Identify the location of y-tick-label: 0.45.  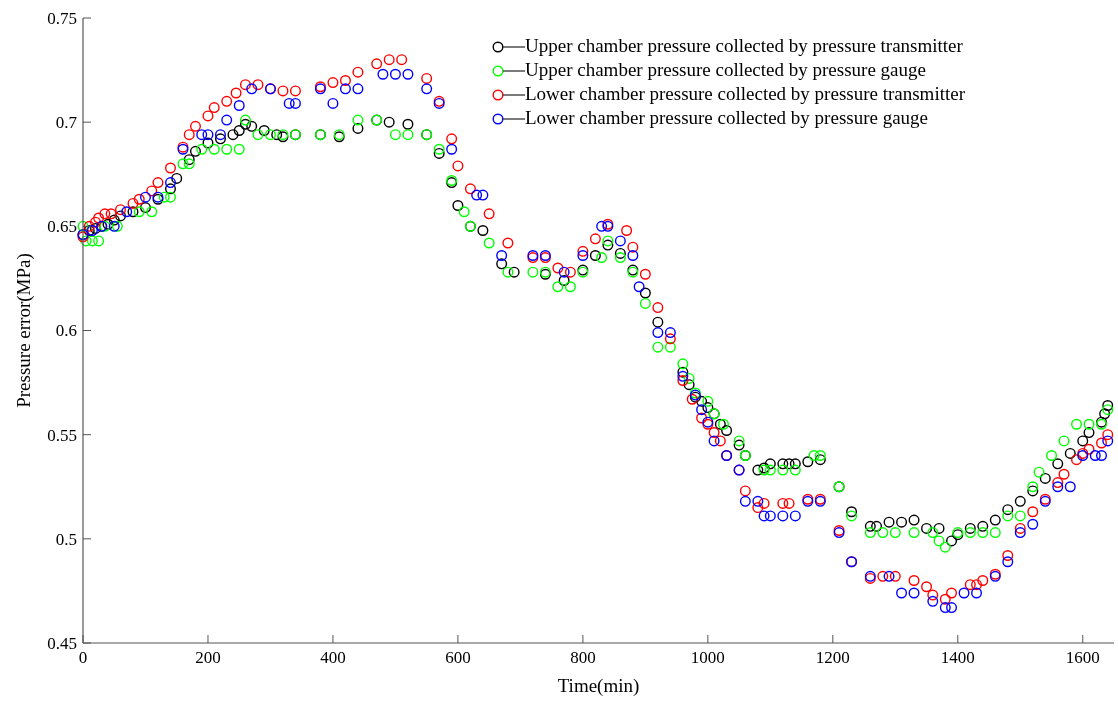
(62, 643).